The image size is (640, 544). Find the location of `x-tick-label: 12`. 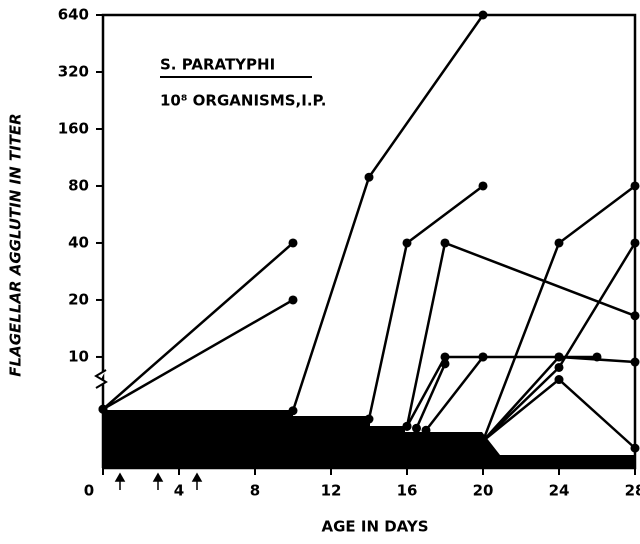

x-tick-label: 12 is located at coordinates (331, 491).